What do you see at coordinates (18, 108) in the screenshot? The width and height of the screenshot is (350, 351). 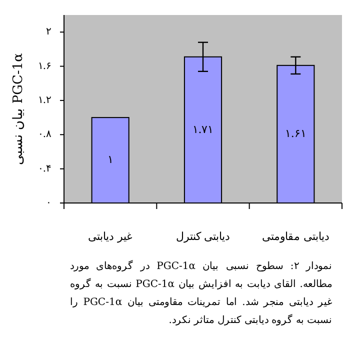 I see `y-axis-title: بیان نسبی PGC-1α` at bounding box center [18, 108].